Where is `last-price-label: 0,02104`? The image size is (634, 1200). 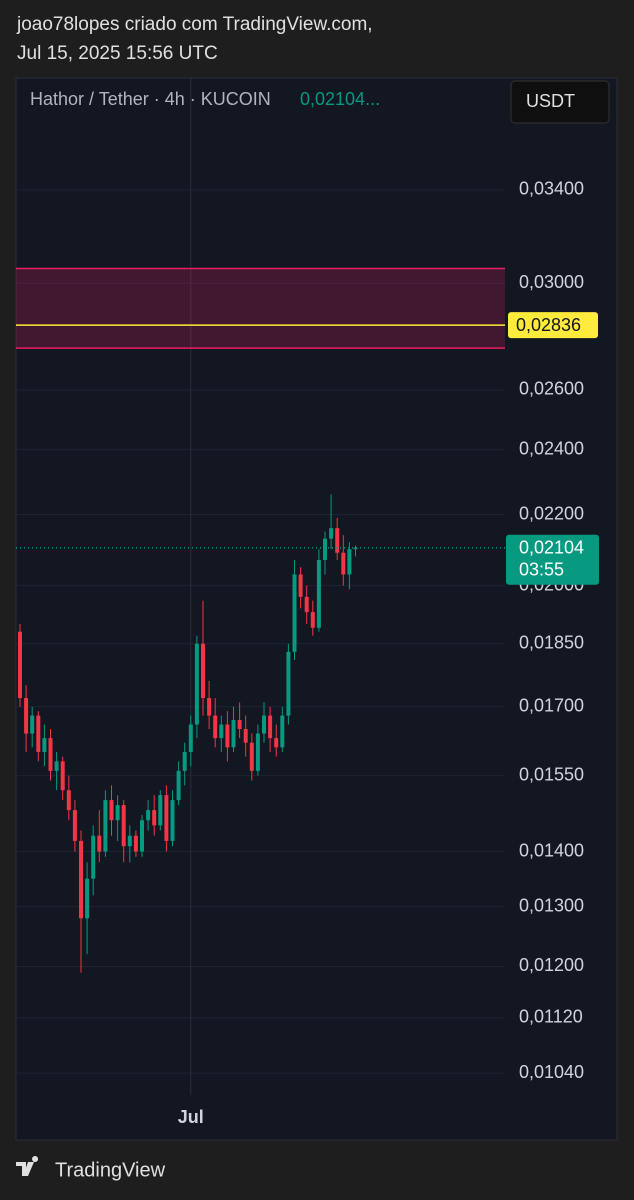
last-price-label: 0,02104 is located at coordinates (551, 548).